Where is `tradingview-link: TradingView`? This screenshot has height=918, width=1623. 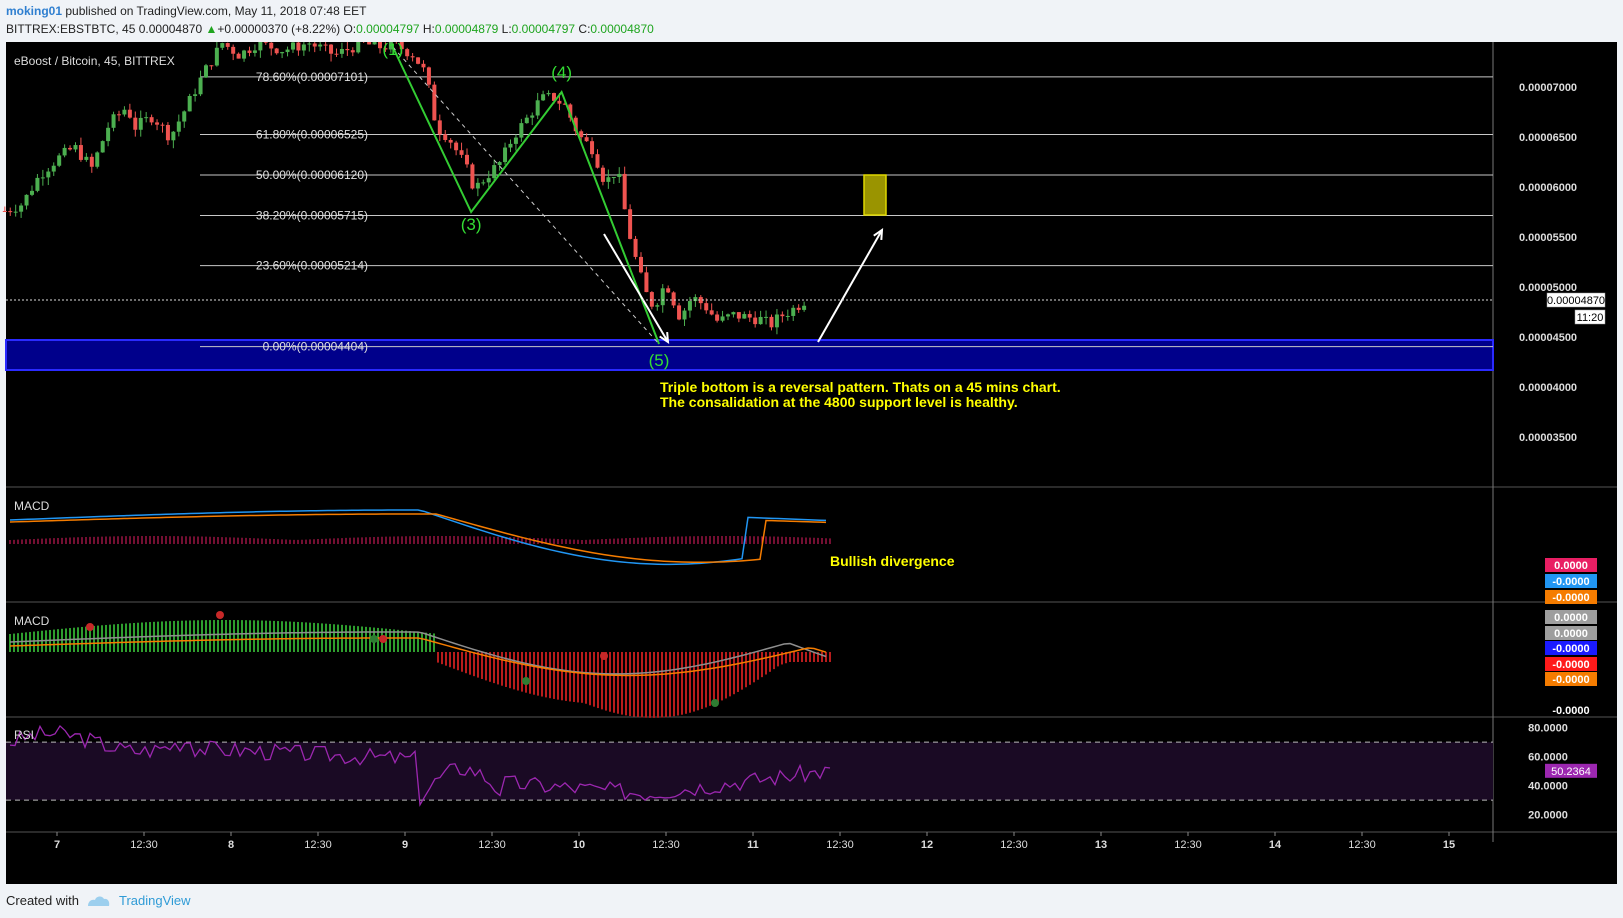
tradingview-link: TradingView is located at coordinates (154, 900).